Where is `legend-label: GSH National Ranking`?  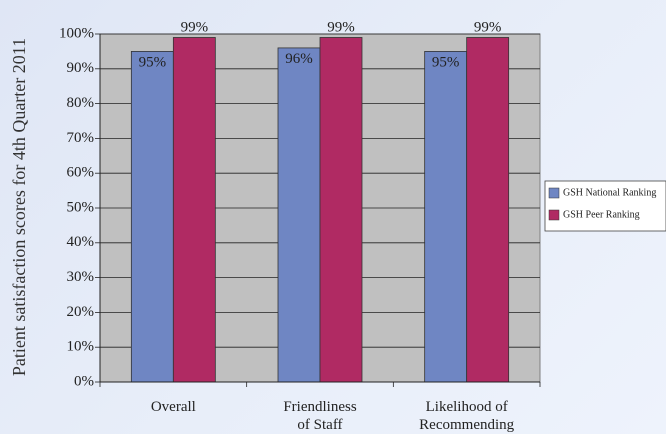 legend-label: GSH National Ranking is located at coordinates (609, 192).